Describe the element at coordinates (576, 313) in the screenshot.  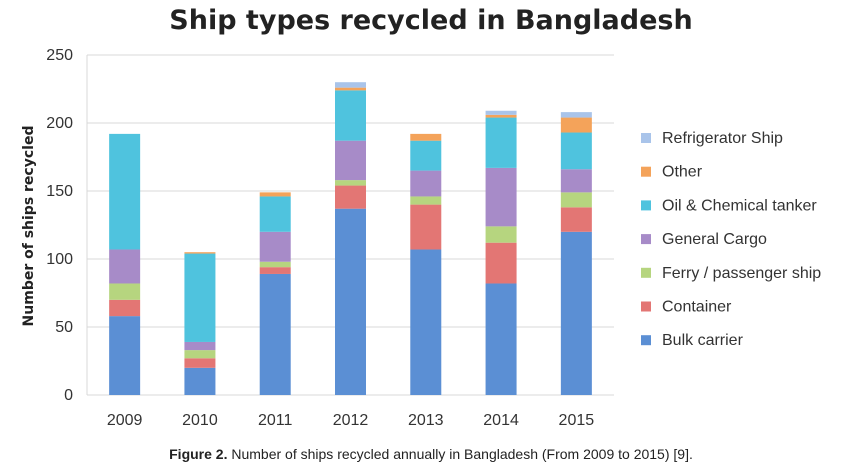
I see `bar-segment-bulk-carrier-2015` at that location.